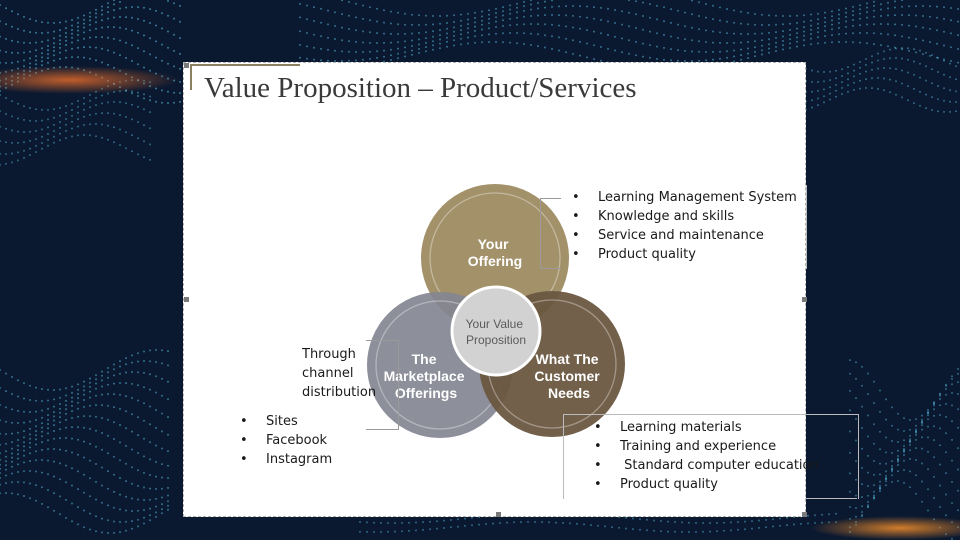 The height and width of the screenshot is (540, 960). Describe the element at coordinates (684, 235) in the screenshot. I see `list-item: Service and maintenance` at that location.